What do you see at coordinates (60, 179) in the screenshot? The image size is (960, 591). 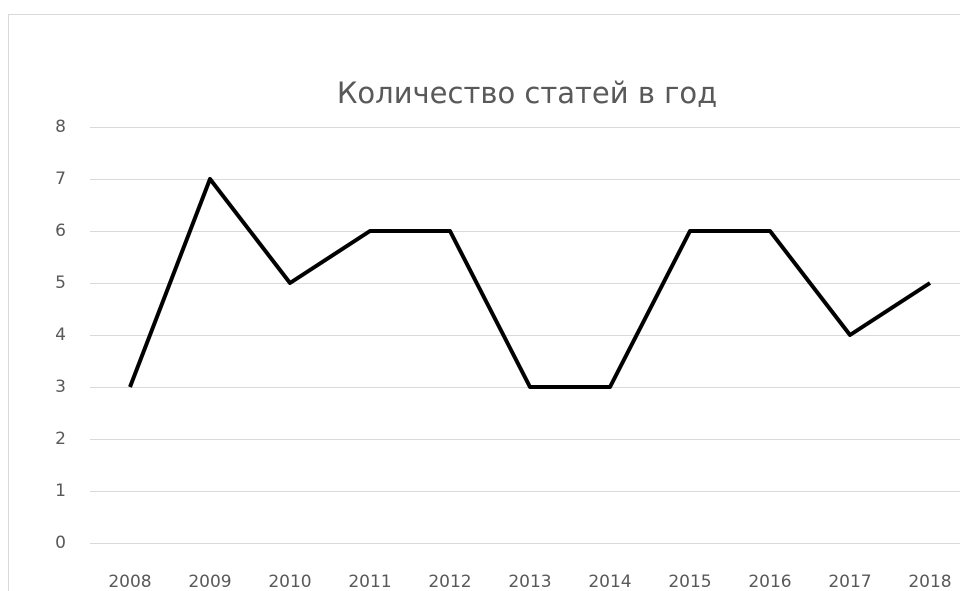 I see `y-tick-label: 7` at bounding box center [60, 179].